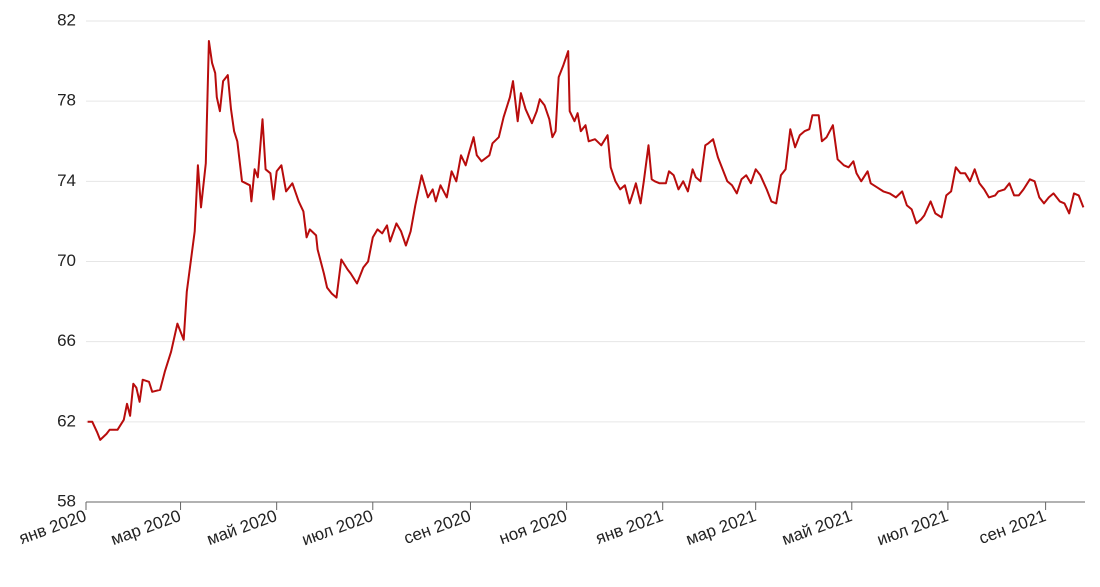 The height and width of the screenshot is (587, 1100). I want to click on y-tick-label: 62, so click(66, 420).